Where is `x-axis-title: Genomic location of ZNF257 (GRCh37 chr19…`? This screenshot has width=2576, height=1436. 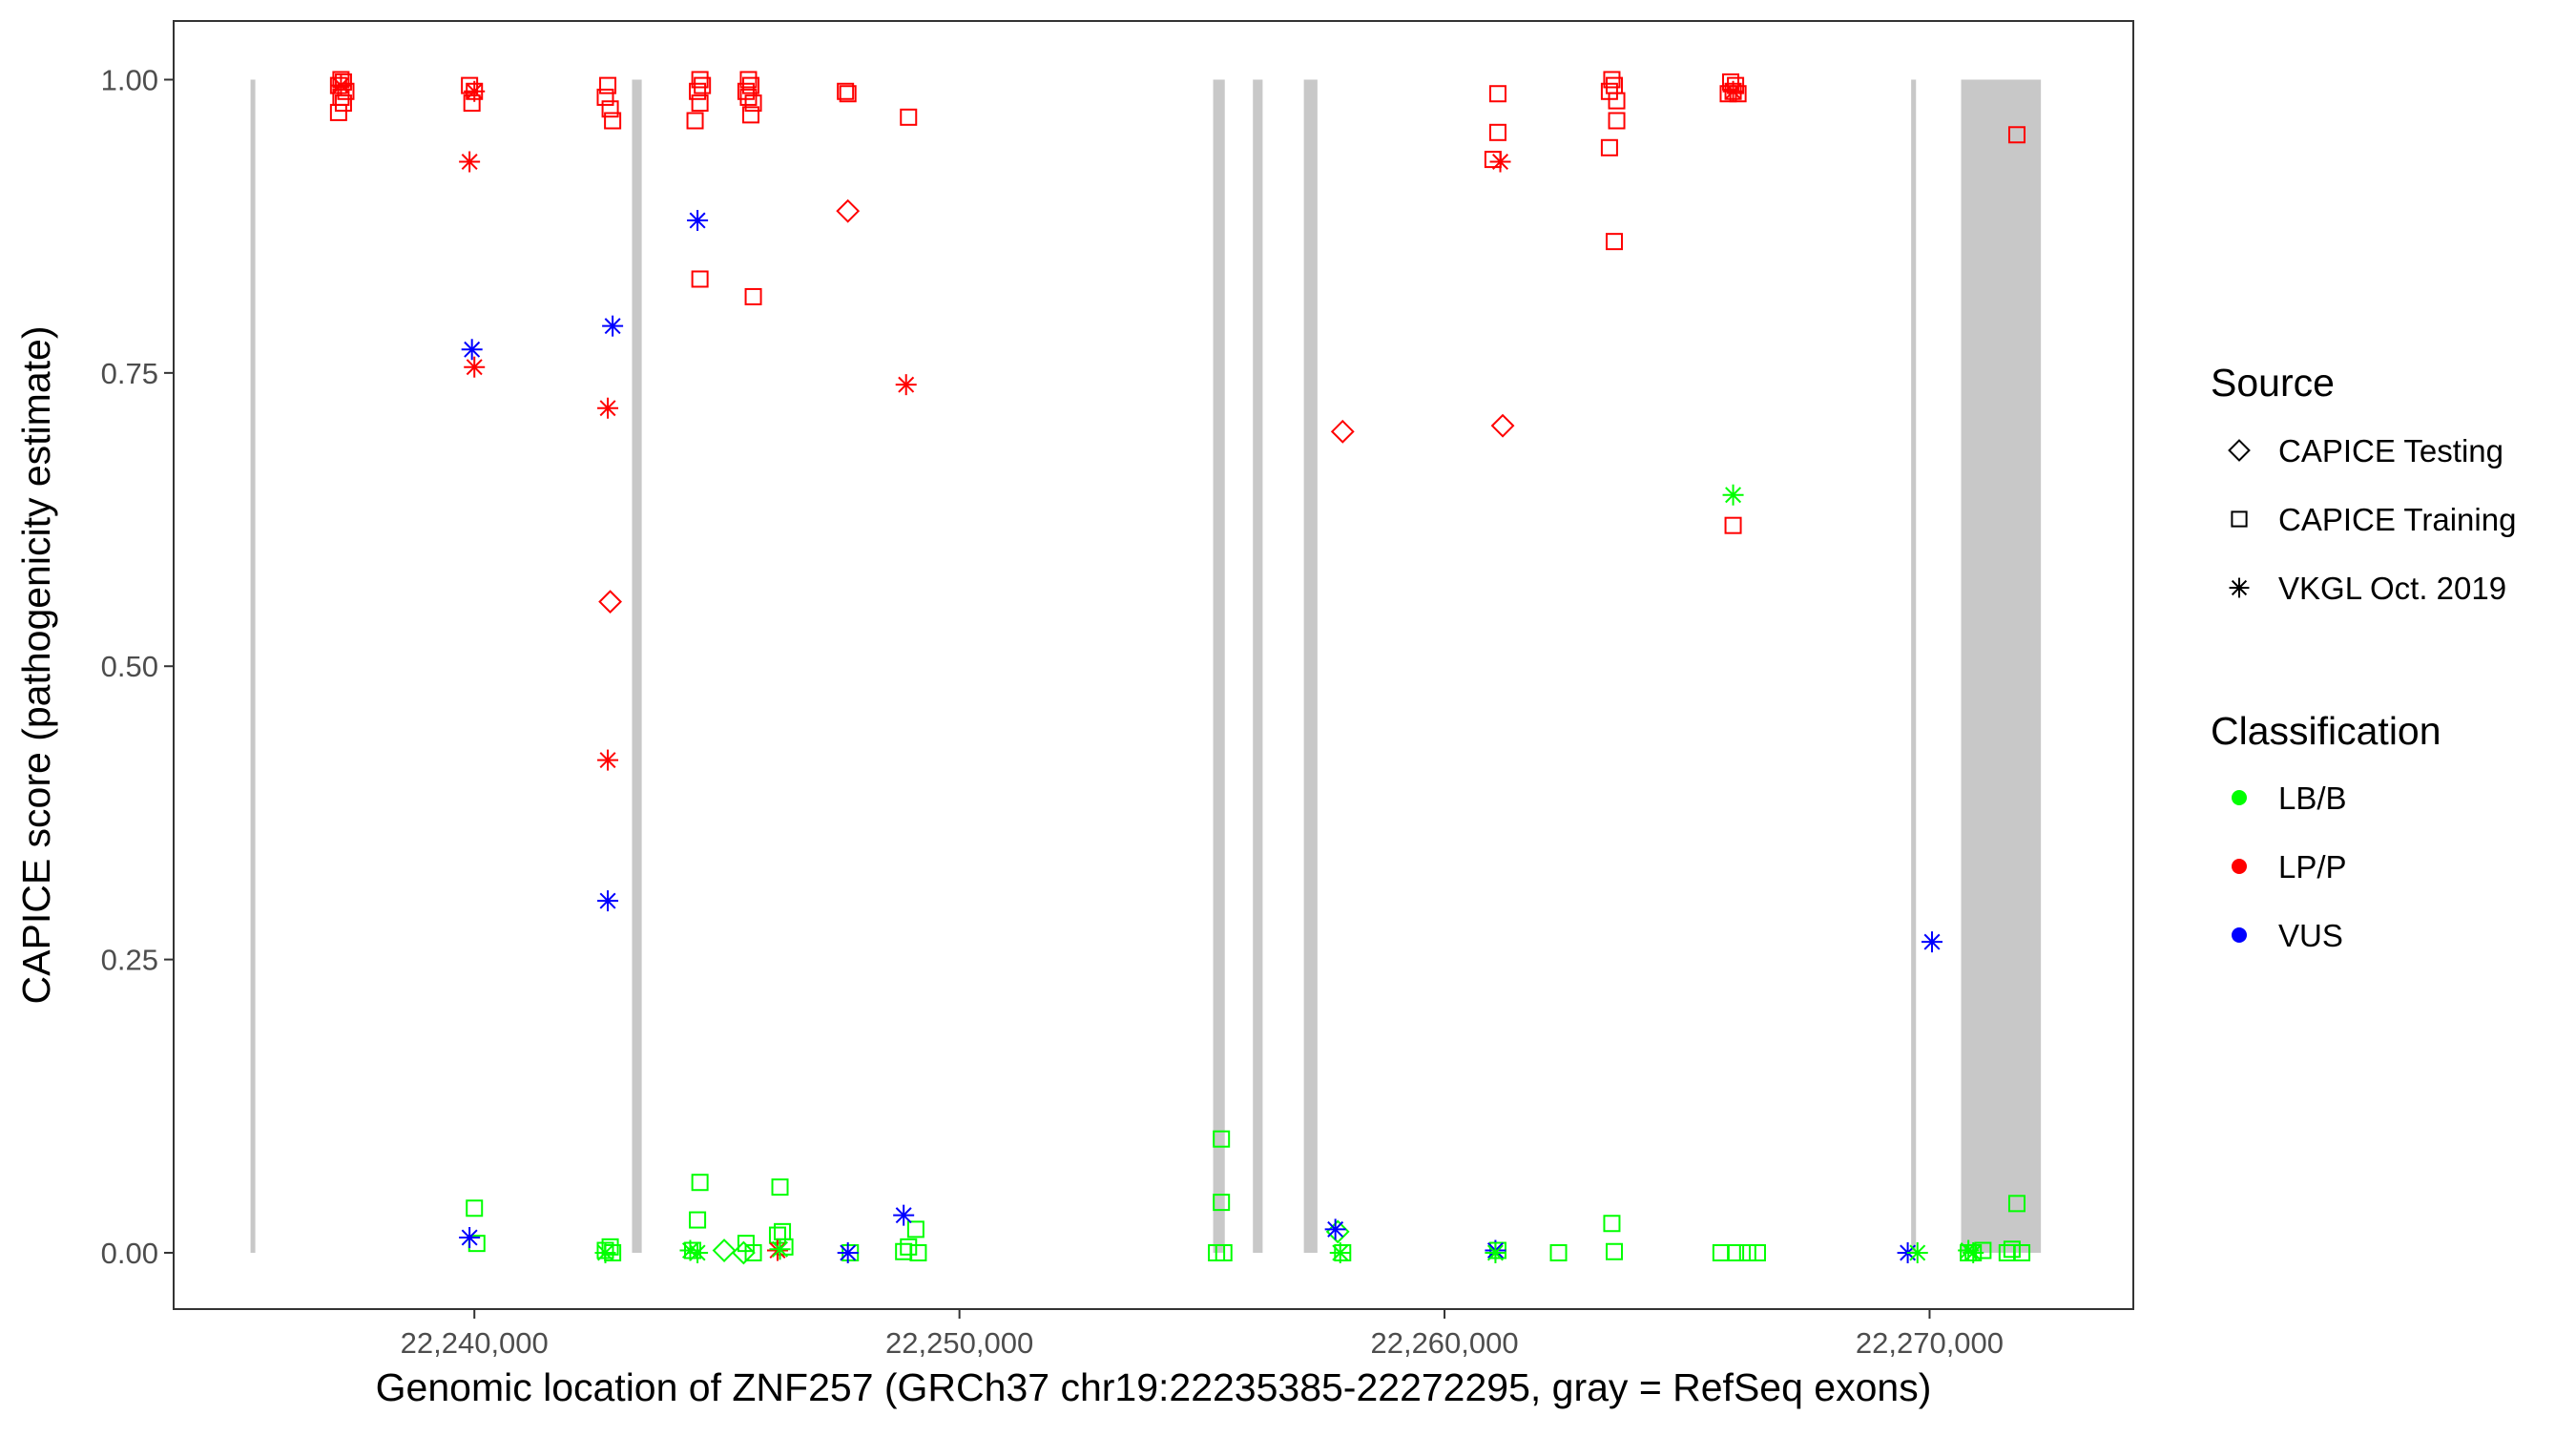
x-axis-title: Genomic location of ZNF257 (GRCh37 chr19… is located at coordinates (1154, 1387).